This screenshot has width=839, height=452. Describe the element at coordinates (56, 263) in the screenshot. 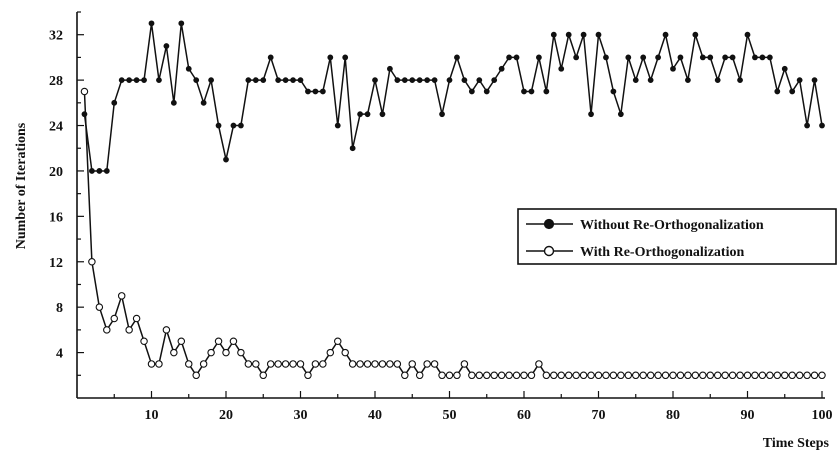

I see `y-tick-label: 12` at that location.